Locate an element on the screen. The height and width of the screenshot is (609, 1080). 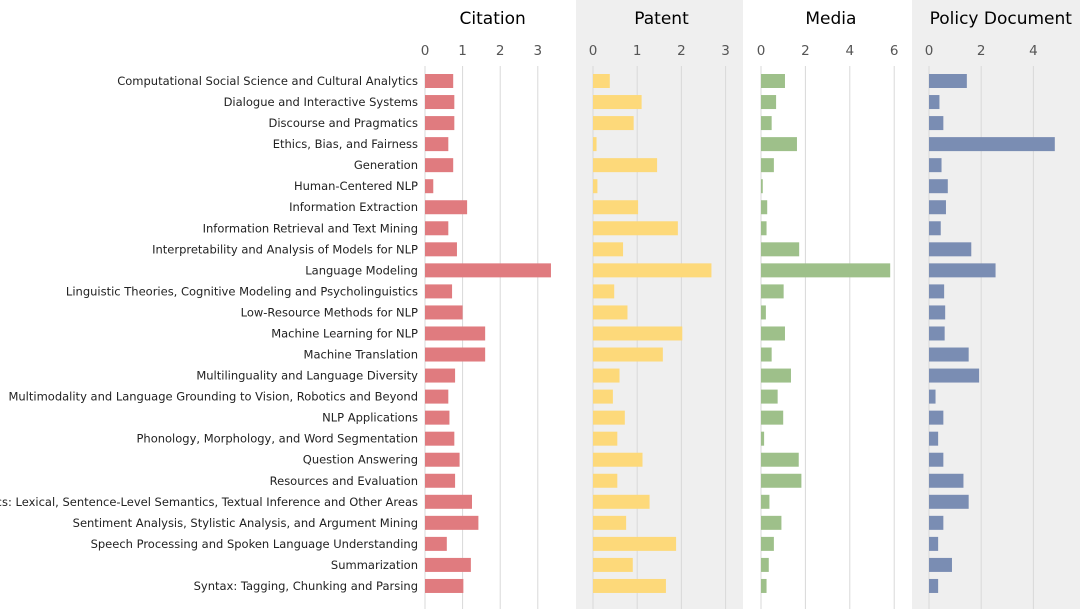
bar-media-semantics-lexical-sentence-level-semantics-textual-inference-and-other-areas is located at coordinates (765, 501).